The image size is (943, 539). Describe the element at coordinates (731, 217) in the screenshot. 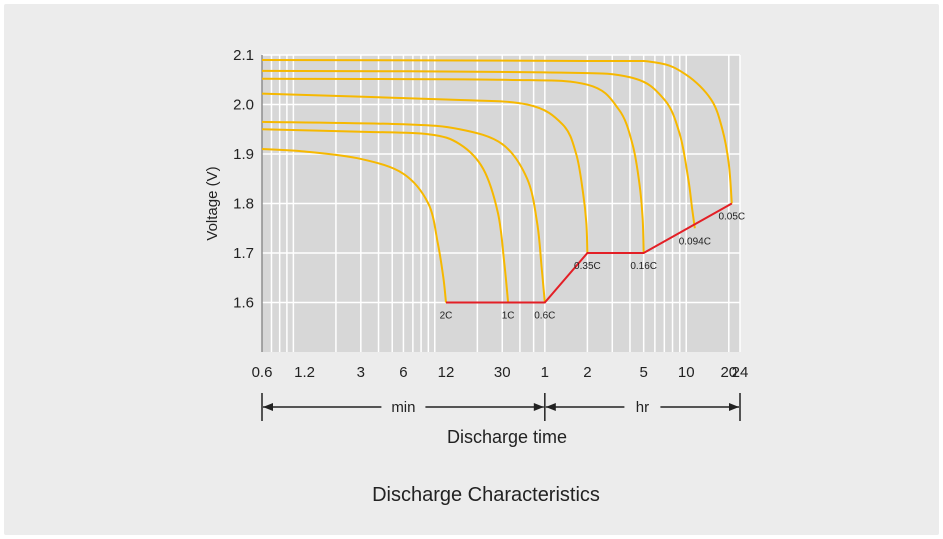

I see `curve-label-0.05C: 0.05C` at that location.